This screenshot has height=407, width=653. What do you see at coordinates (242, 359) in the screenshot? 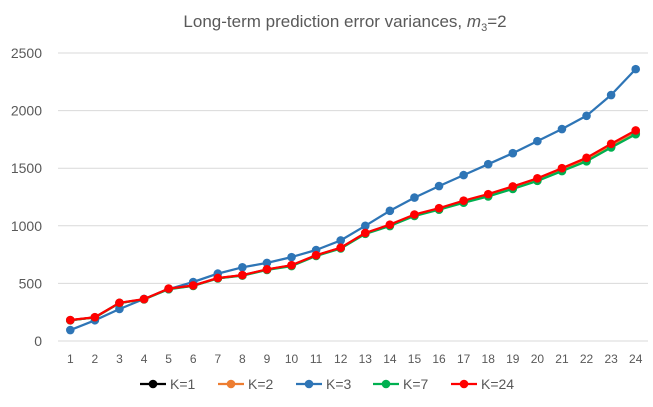
I see `x-tick-label: 8` at bounding box center [242, 359].